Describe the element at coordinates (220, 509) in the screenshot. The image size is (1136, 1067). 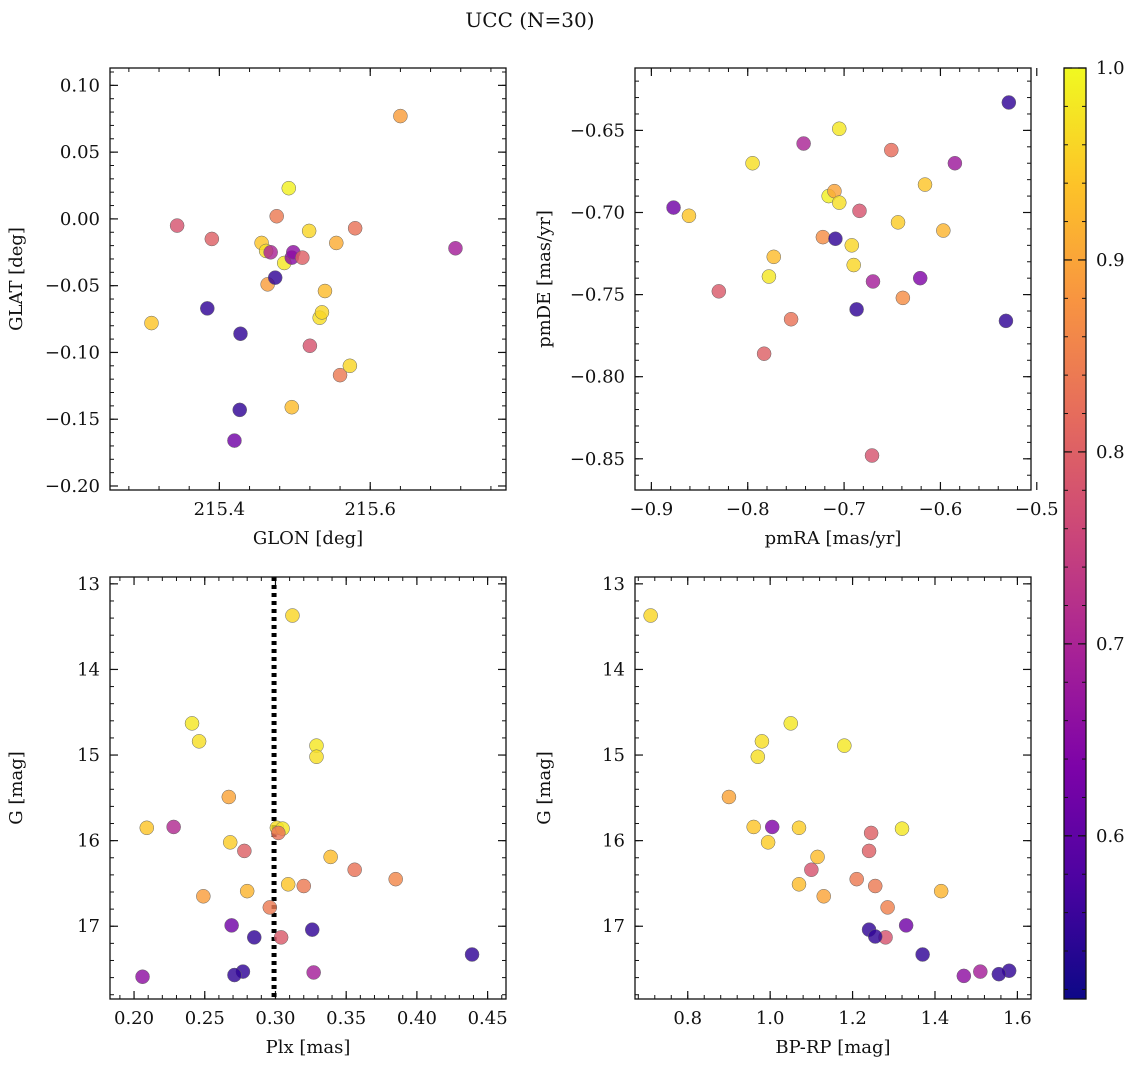
I see `x-tick-label: 215.4` at that location.